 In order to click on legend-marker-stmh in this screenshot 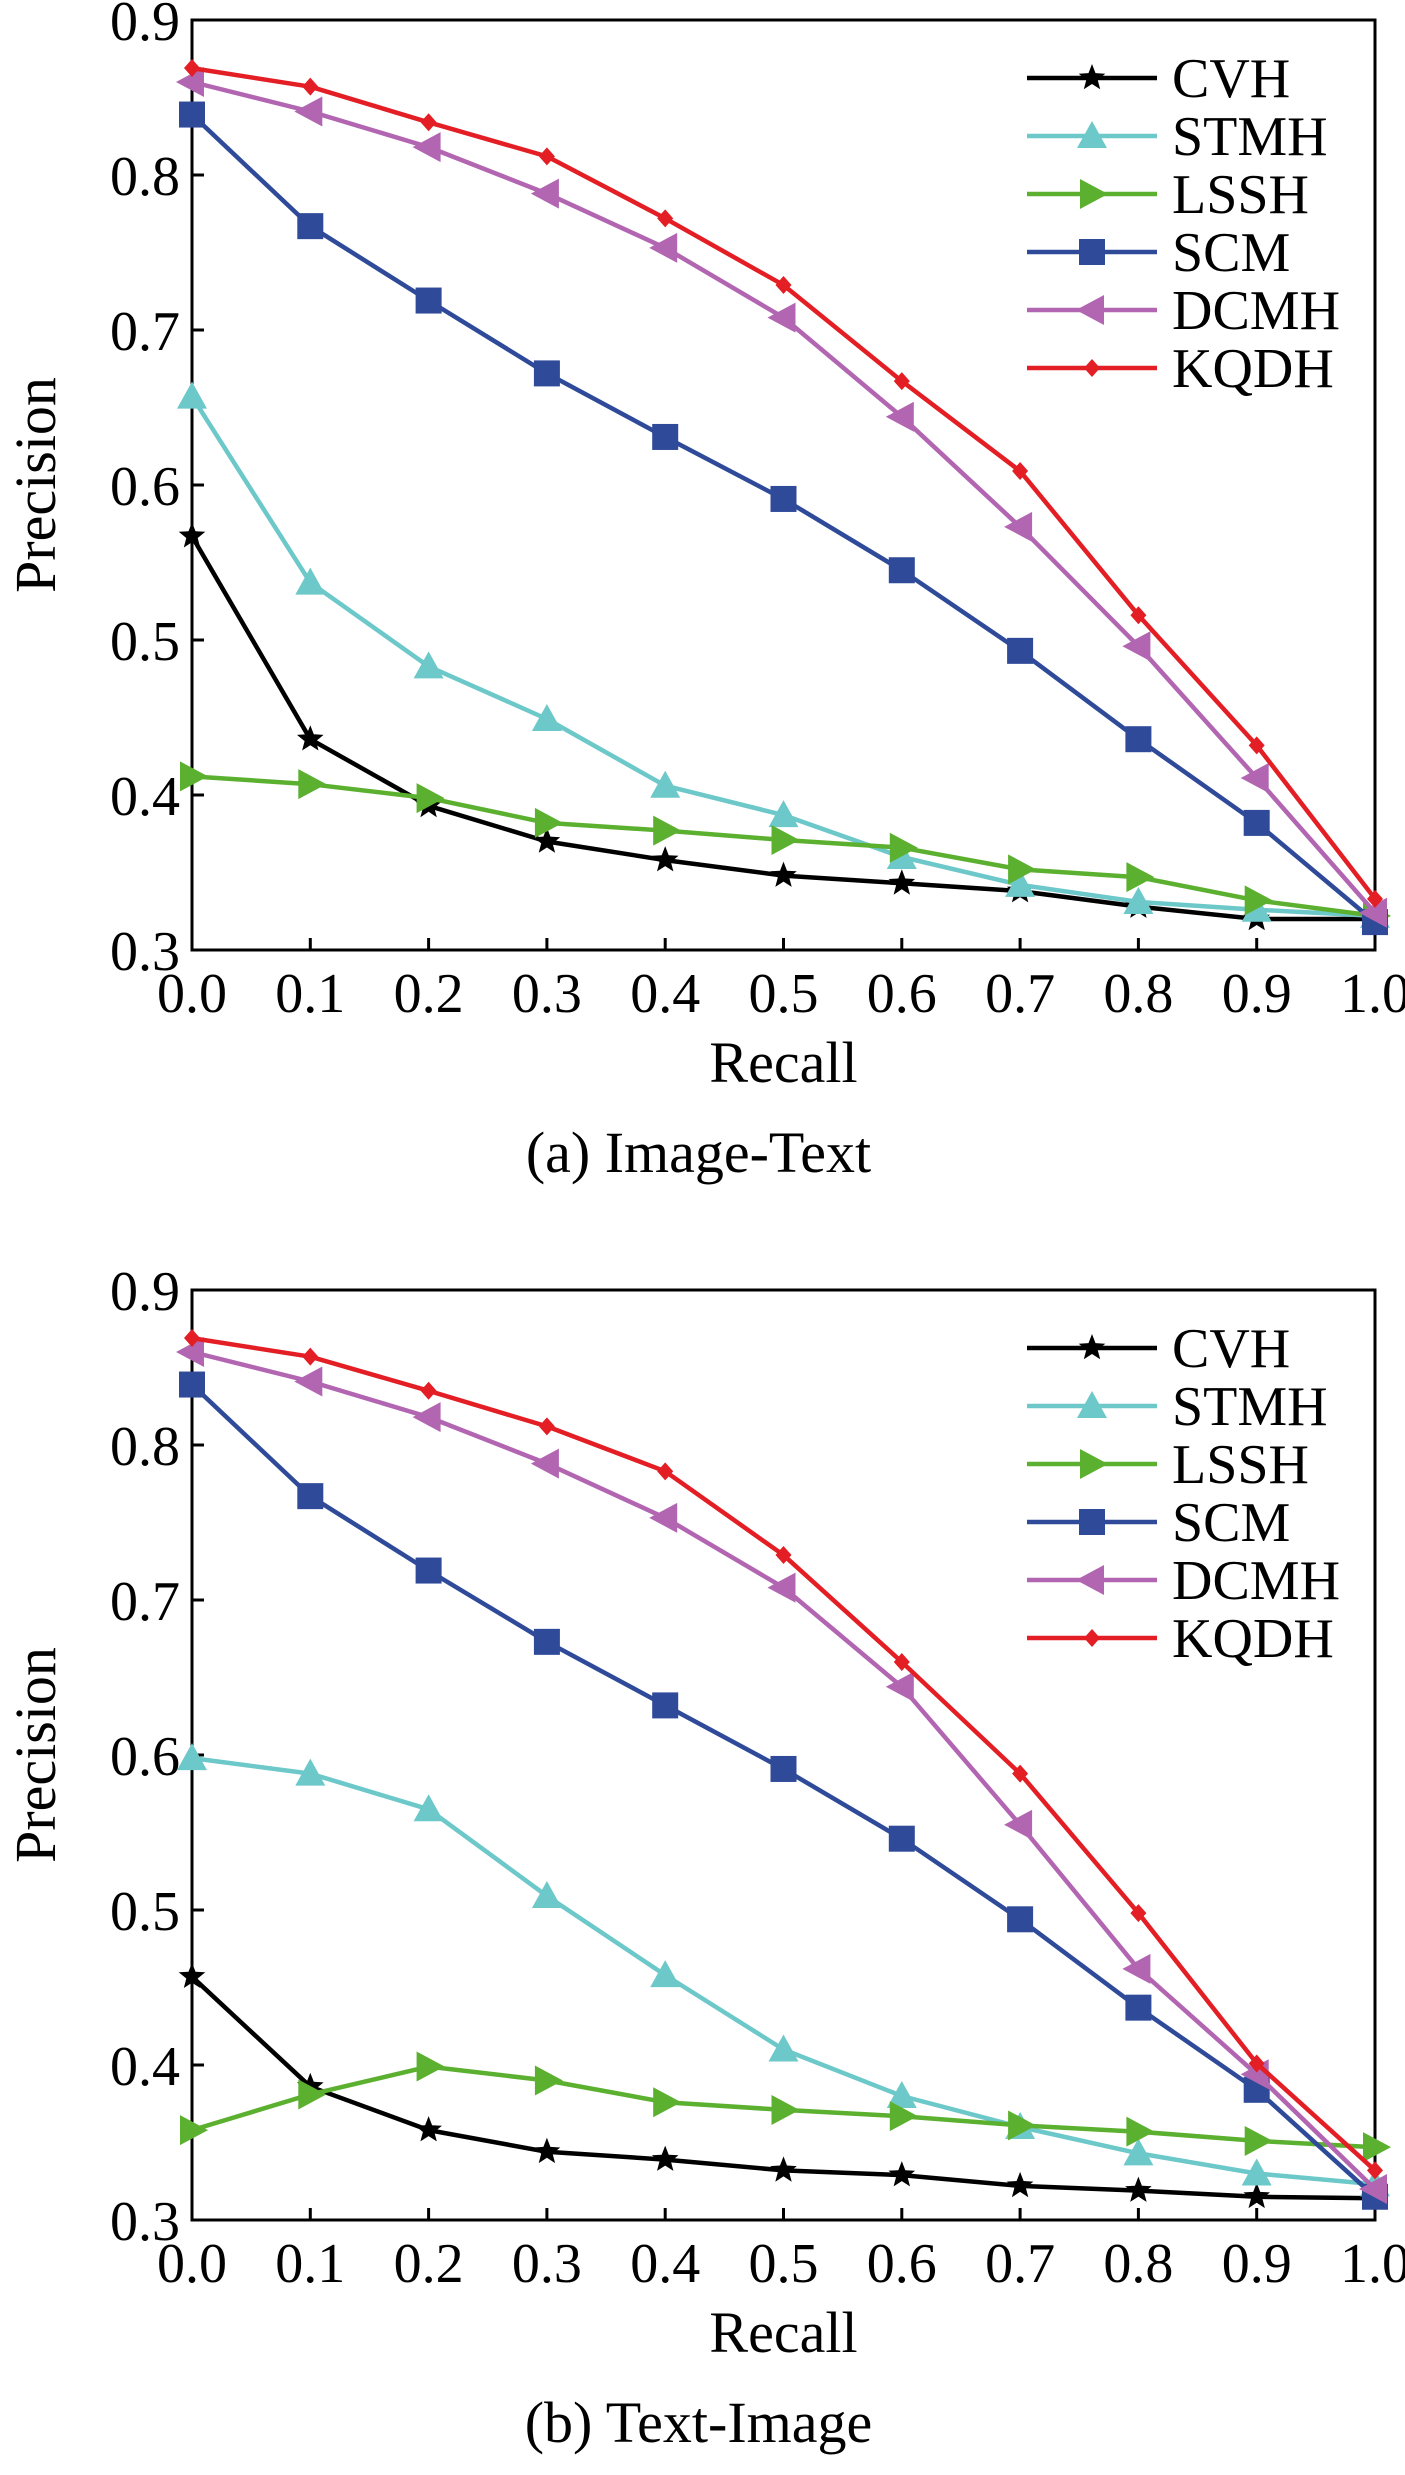, I will do `click(1092, 134)`.